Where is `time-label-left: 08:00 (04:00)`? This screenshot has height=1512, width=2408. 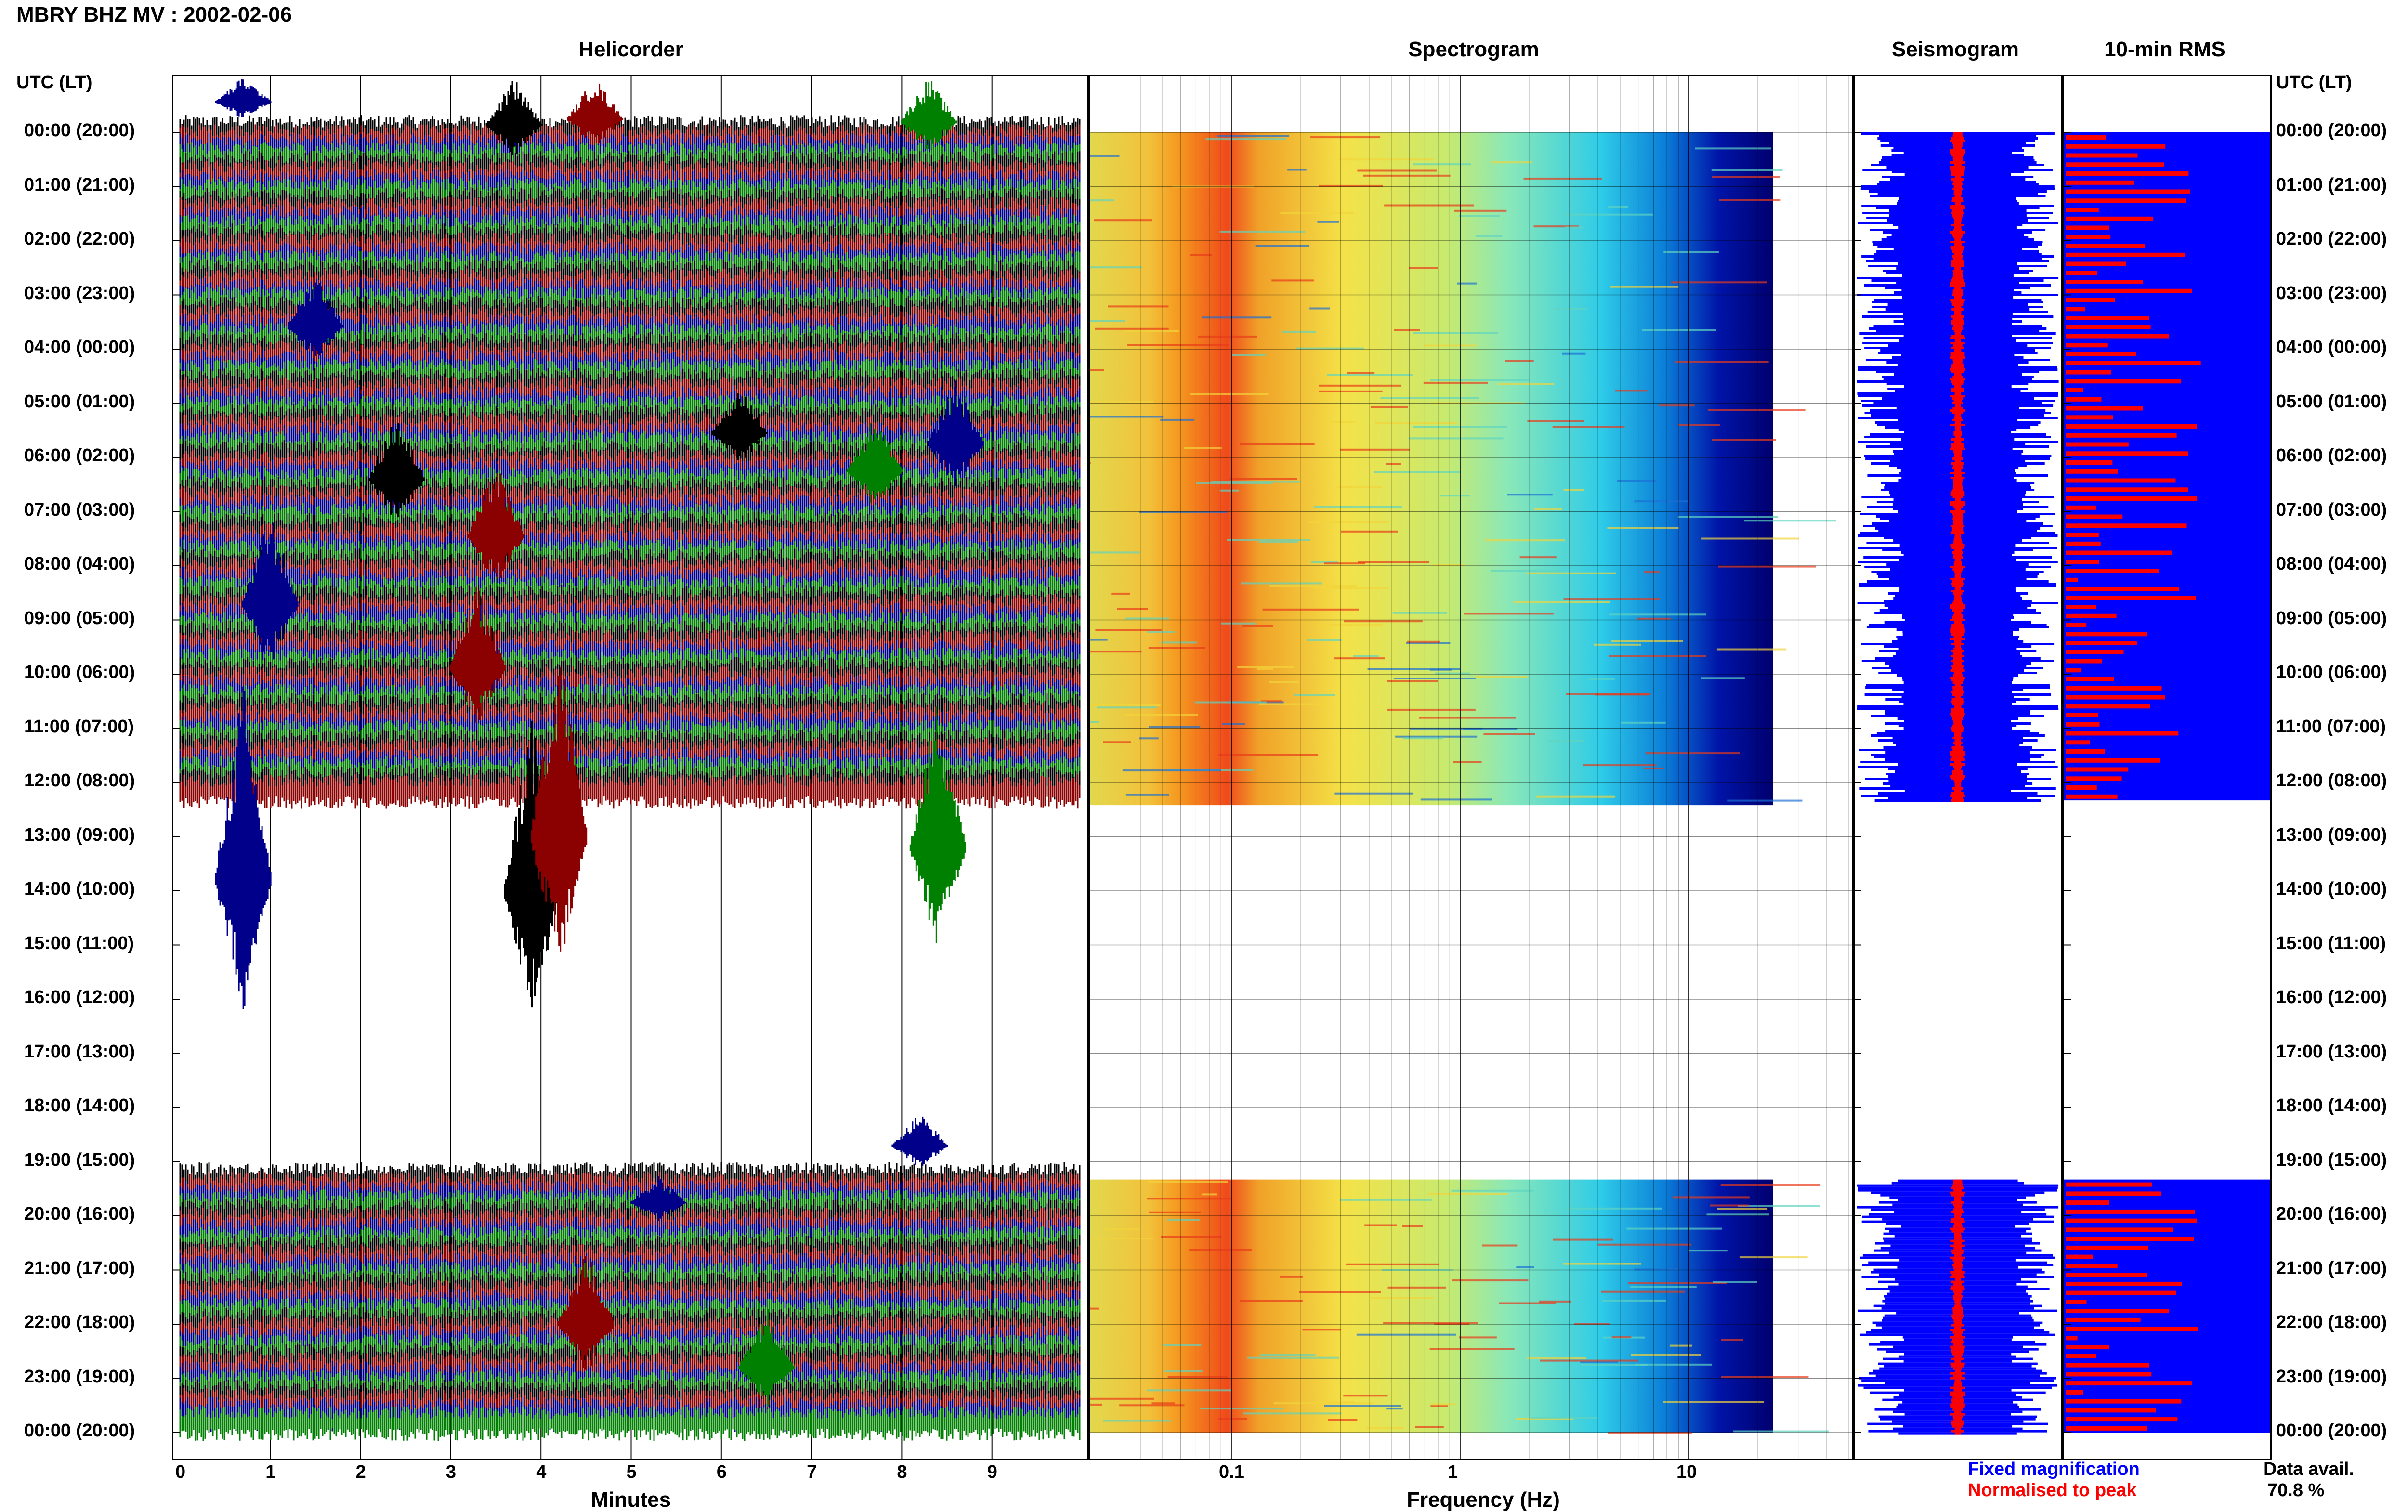
time-label-left: 08:00 (04:00) is located at coordinates (79, 564).